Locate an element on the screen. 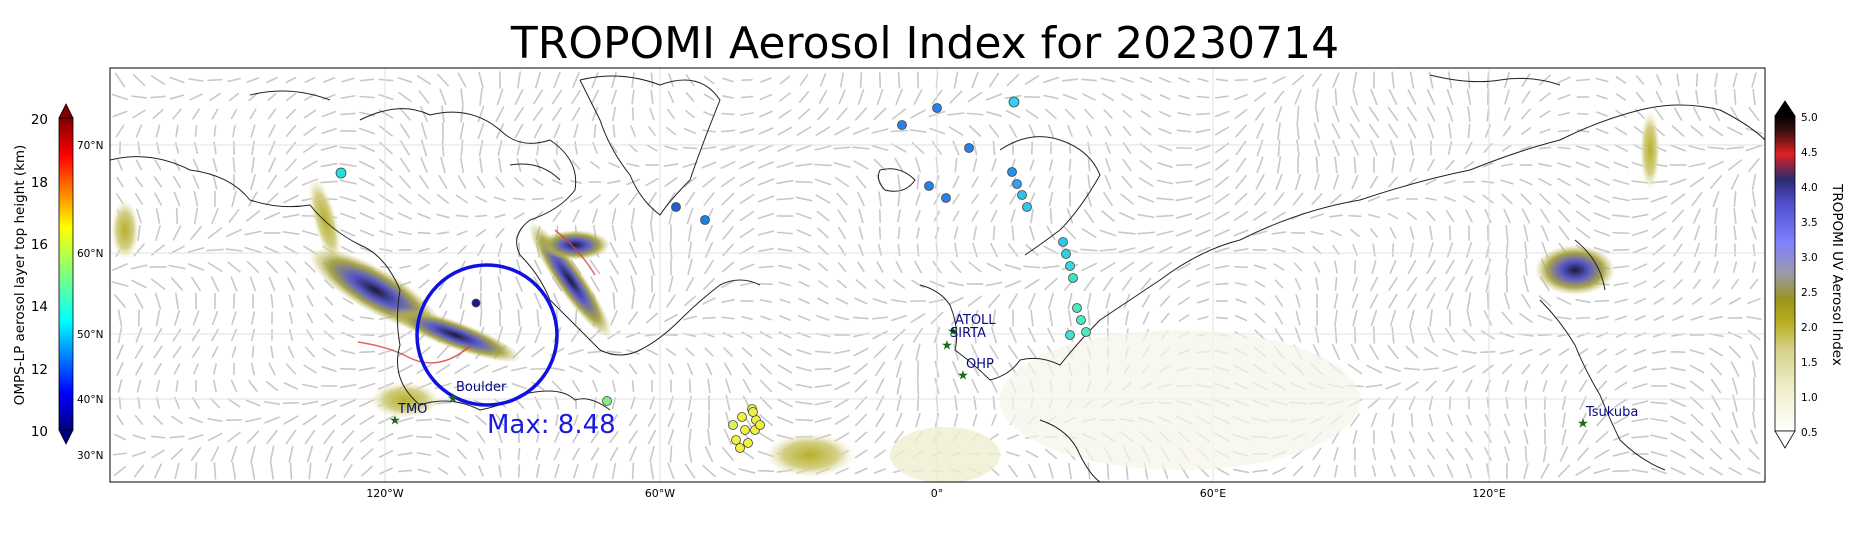 The height and width of the screenshot is (550, 1850). station-label: TMO is located at coordinates (412, 409).